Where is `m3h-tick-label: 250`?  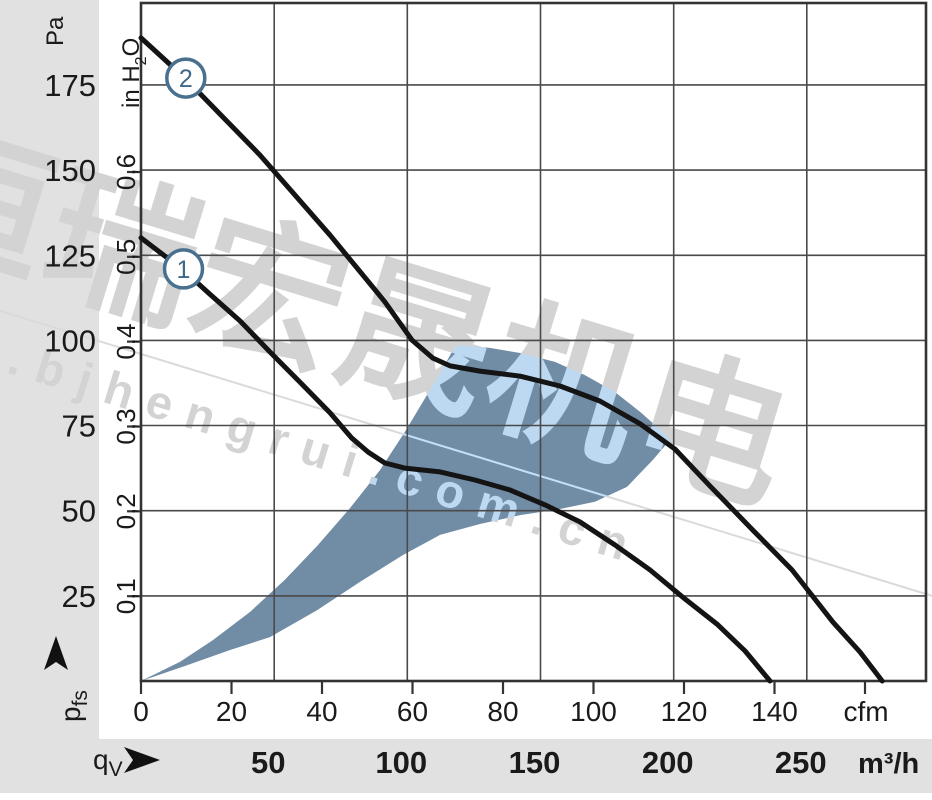
m3h-tick-label: 250 is located at coordinates (801, 762).